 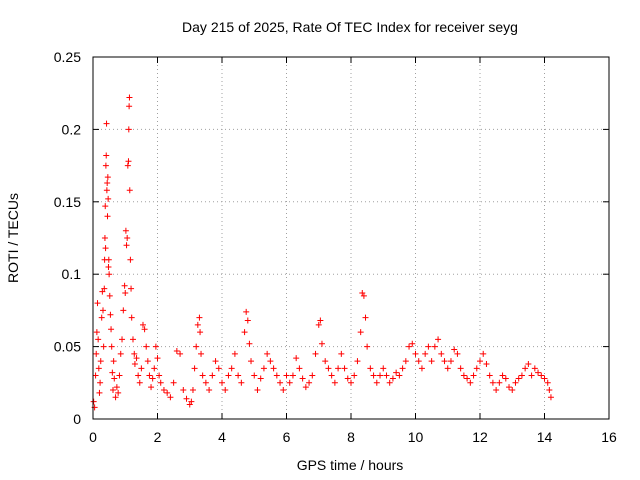 I want to click on x-axis-label: GPS time / hours, so click(x=350, y=465).